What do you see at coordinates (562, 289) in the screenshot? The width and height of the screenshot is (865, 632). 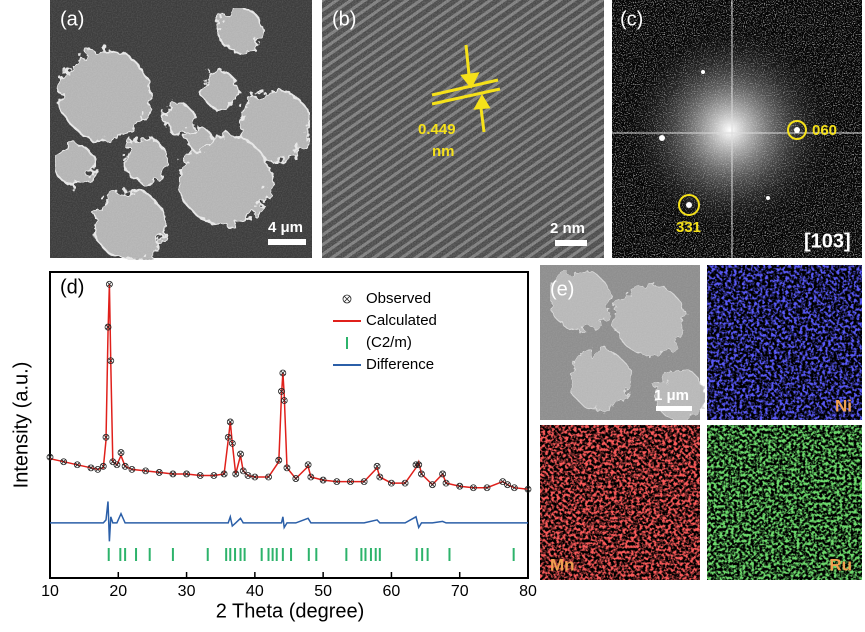 I see `panel-label: (e)` at bounding box center [562, 289].